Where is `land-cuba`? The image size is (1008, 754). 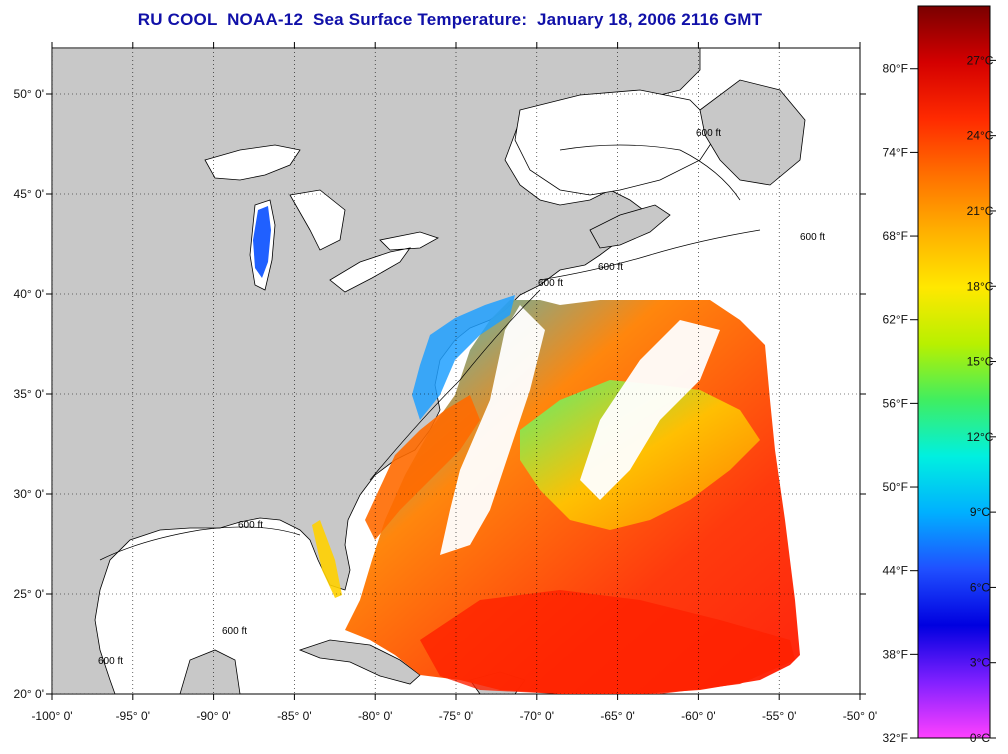 land-cuba is located at coordinates (359, 662).